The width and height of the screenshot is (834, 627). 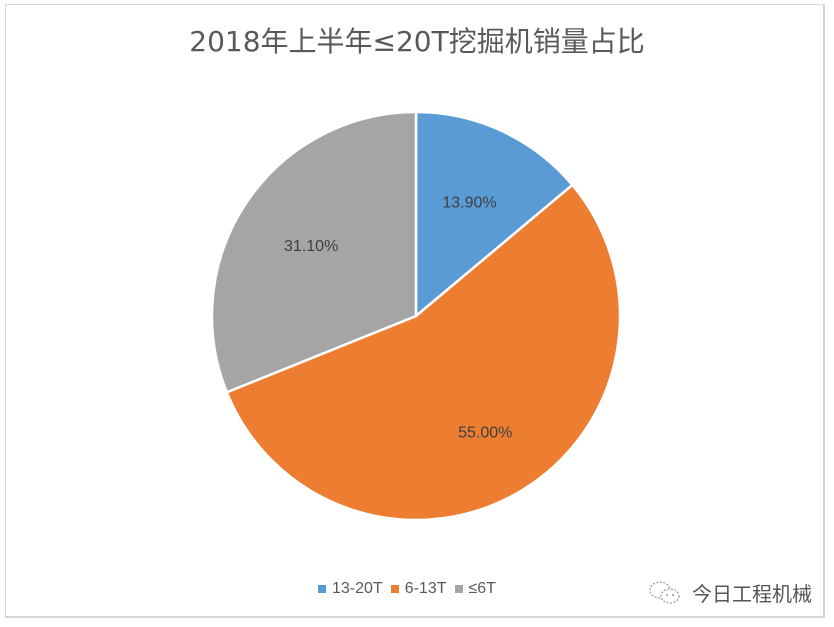 I want to click on pie-slice-≤6T, so click(x=314, y=252).